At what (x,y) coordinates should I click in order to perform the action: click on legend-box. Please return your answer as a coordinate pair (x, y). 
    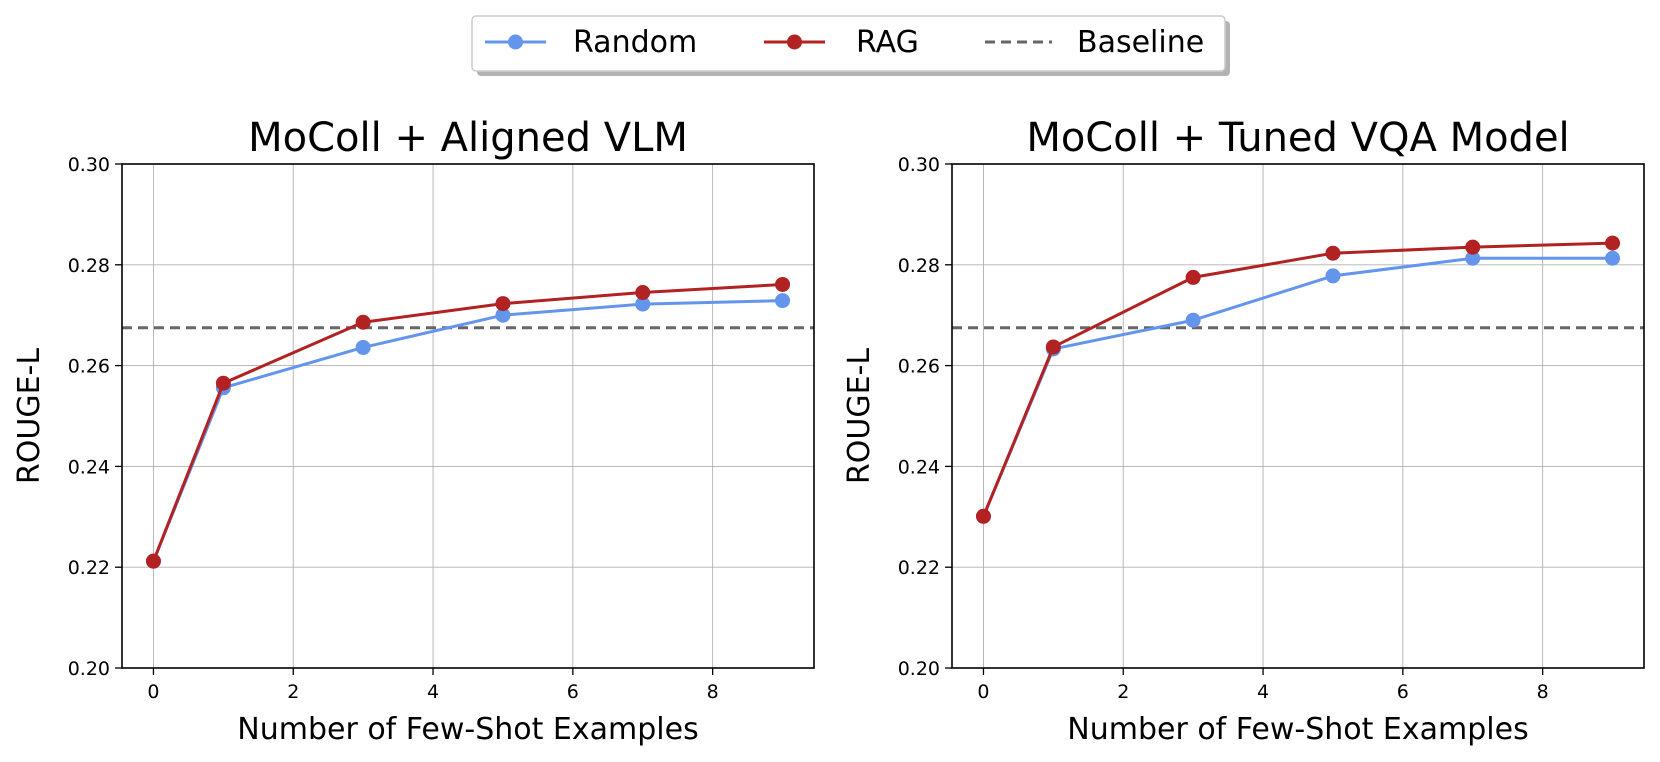
    Looking at the image, I should click on (848, 43).